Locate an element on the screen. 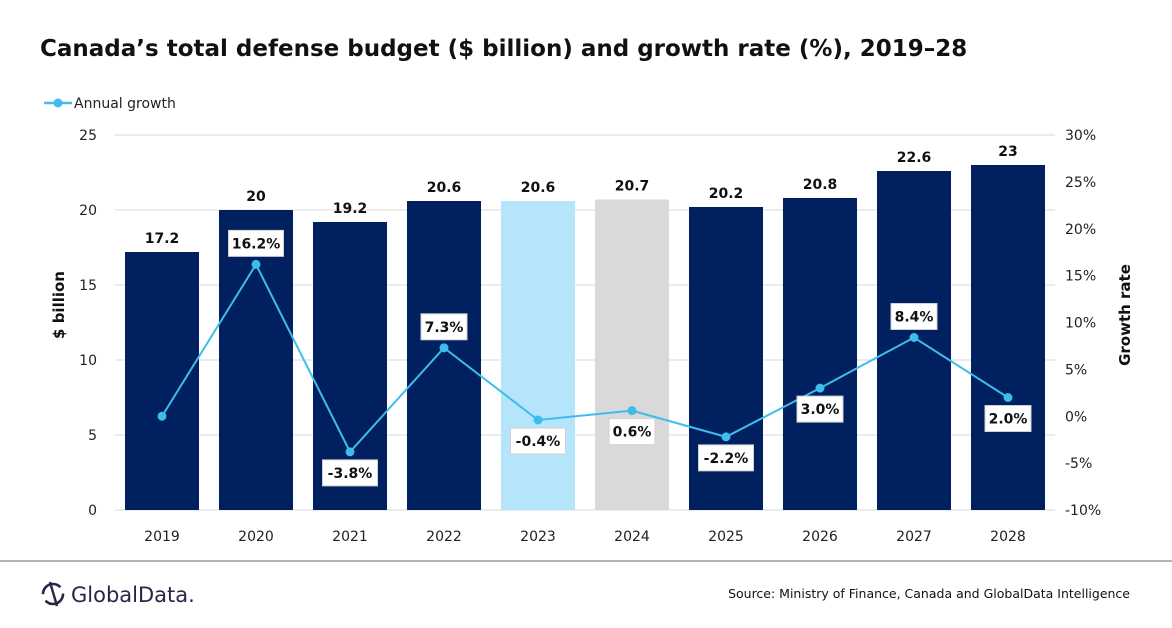 Image resolution: width=1172 pixels, height=628 pixels. x-tick-label: 2027 is located at coordinates (914, 537).